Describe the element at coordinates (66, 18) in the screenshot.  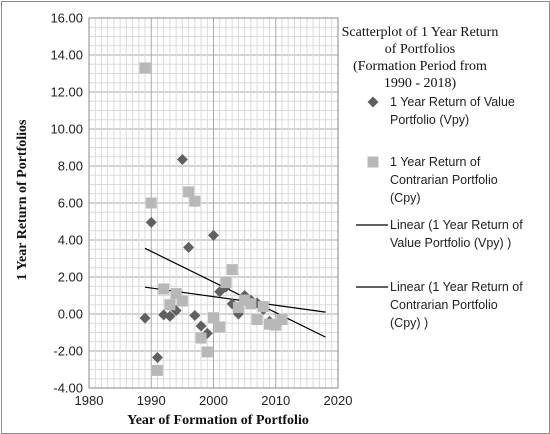
I see `y-tick-label: 16.00` at that location.